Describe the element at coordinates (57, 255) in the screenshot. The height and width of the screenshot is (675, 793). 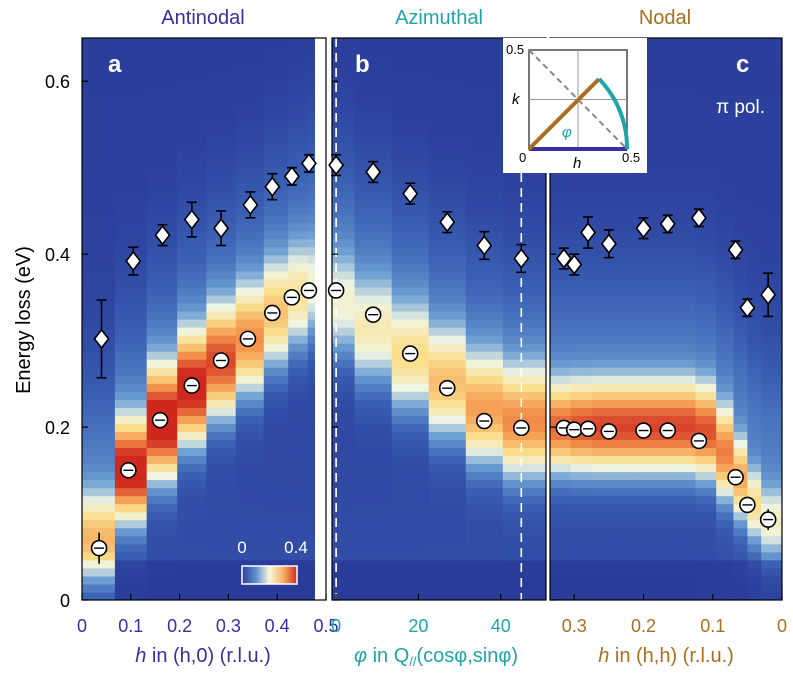
I see `y-tick-label: 0.4` at that location.